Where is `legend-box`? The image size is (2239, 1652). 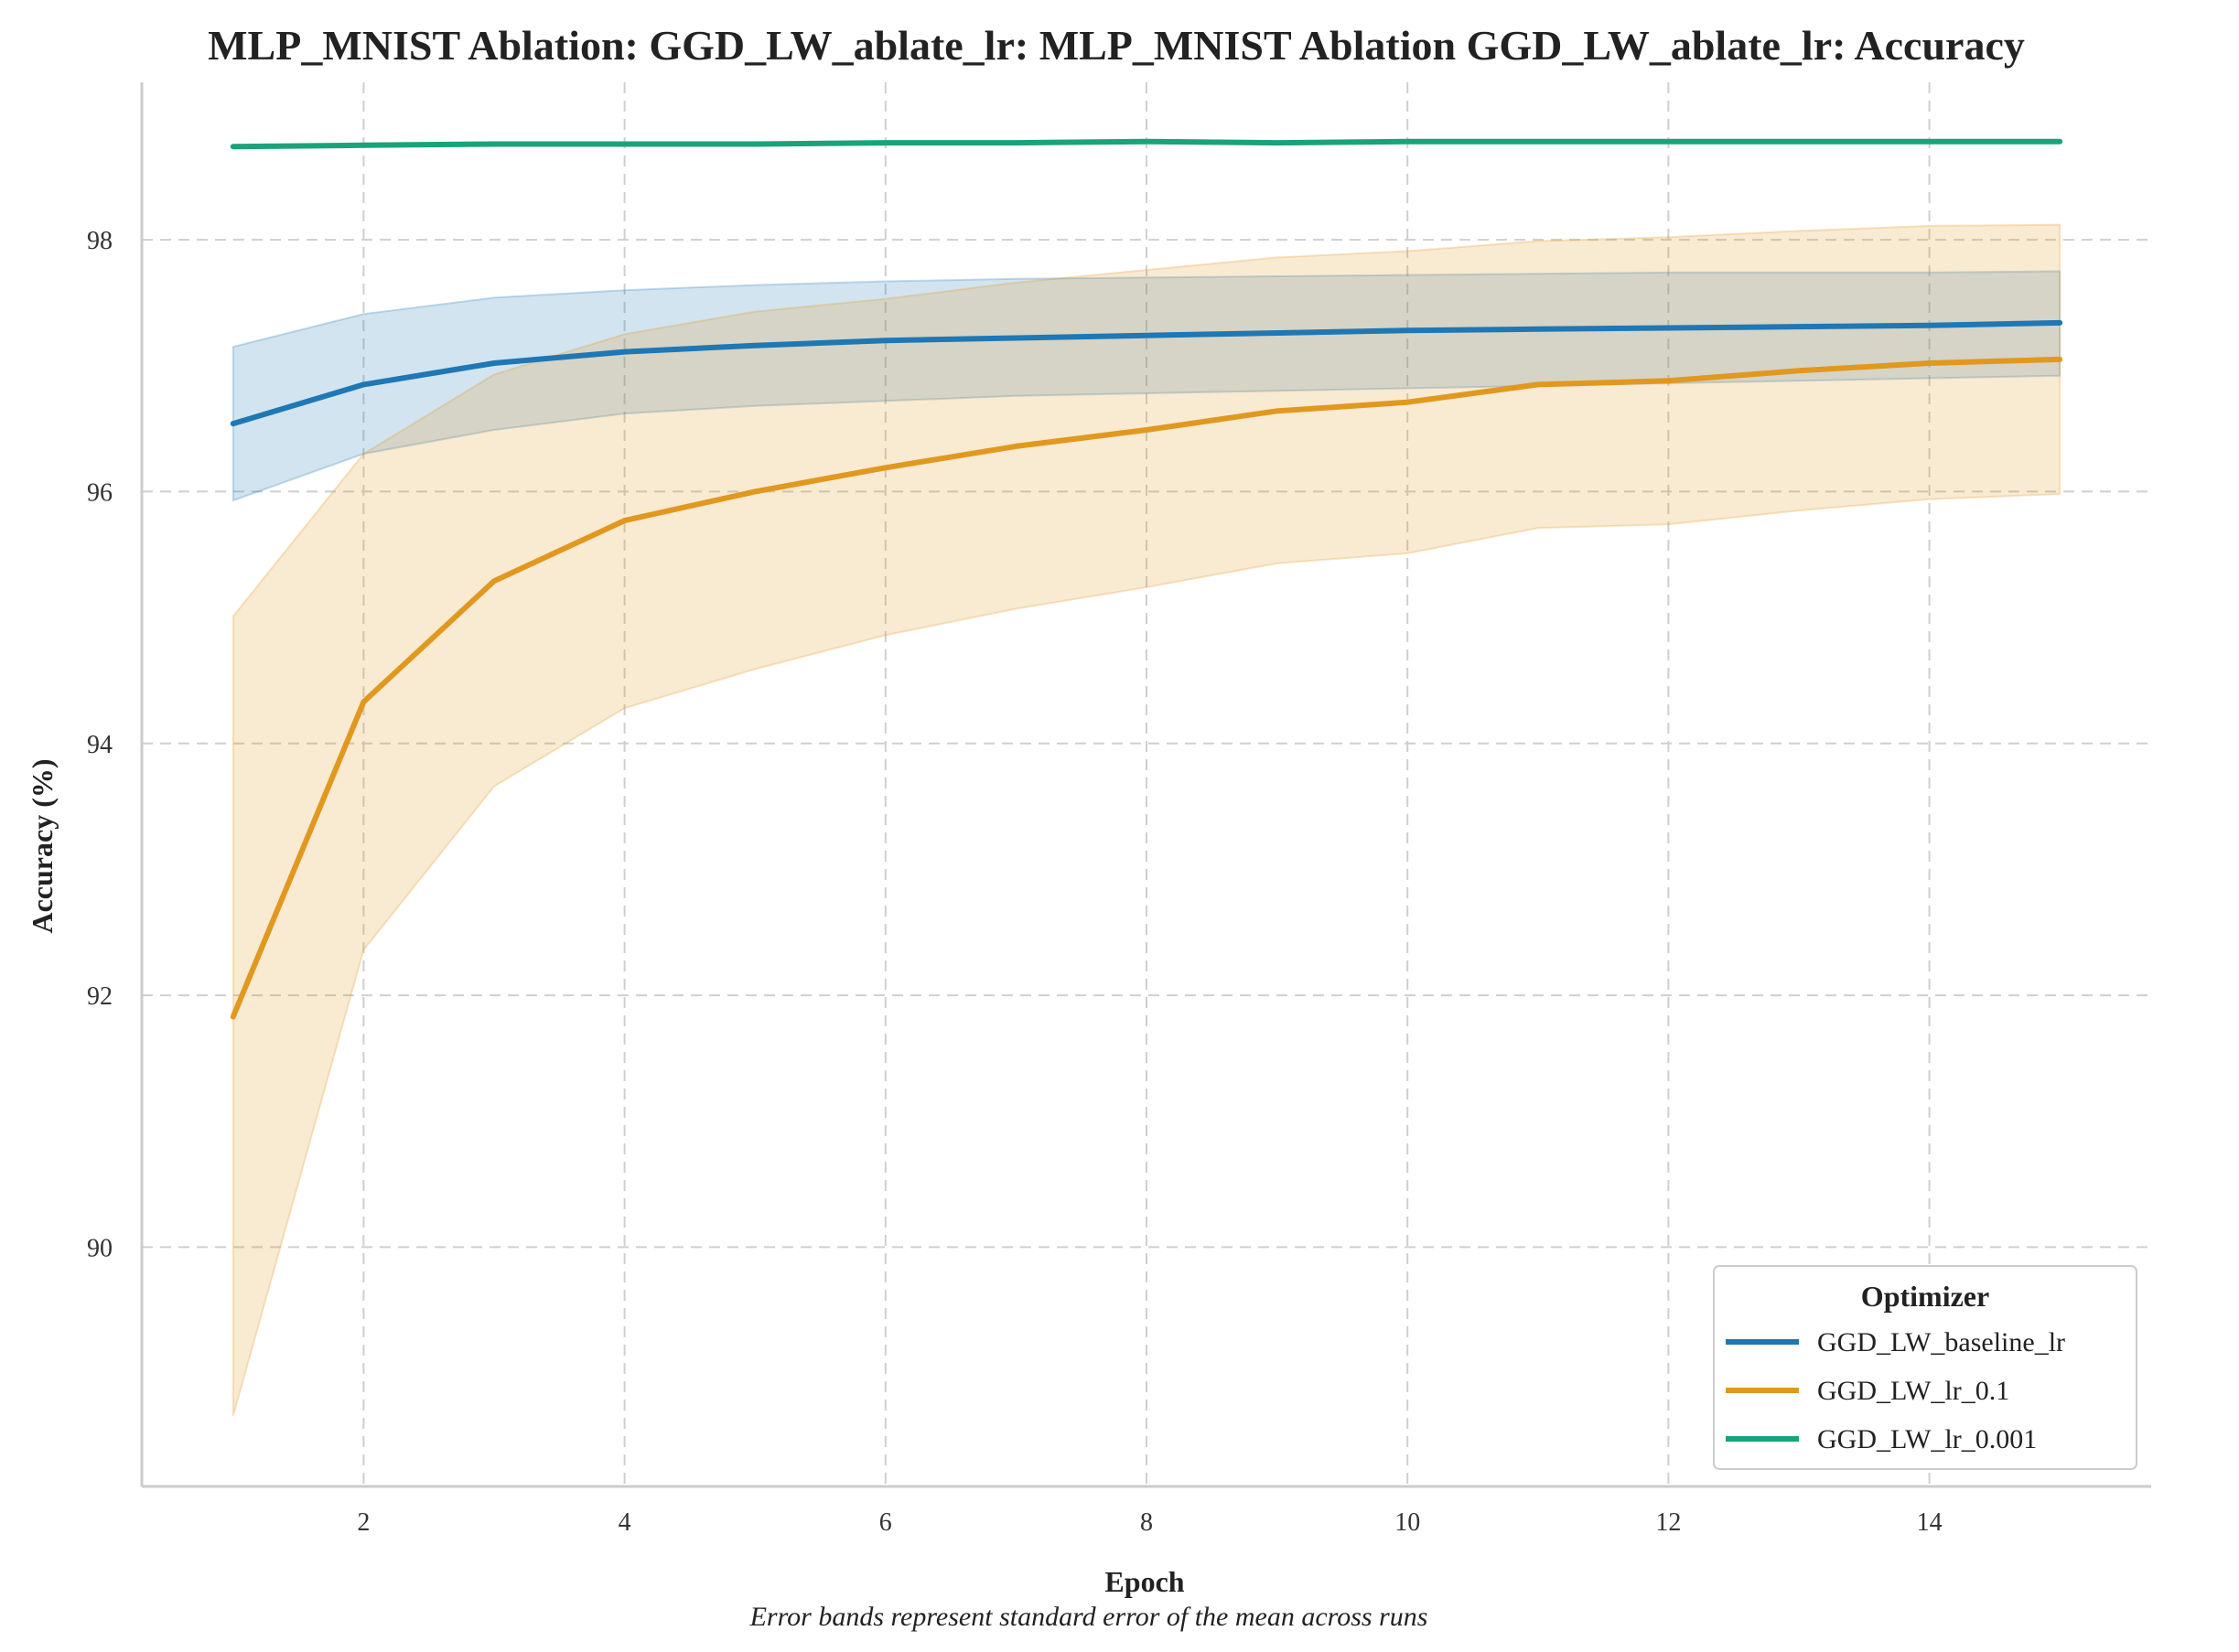
legend-box is located at coordinates (1925, 1367).